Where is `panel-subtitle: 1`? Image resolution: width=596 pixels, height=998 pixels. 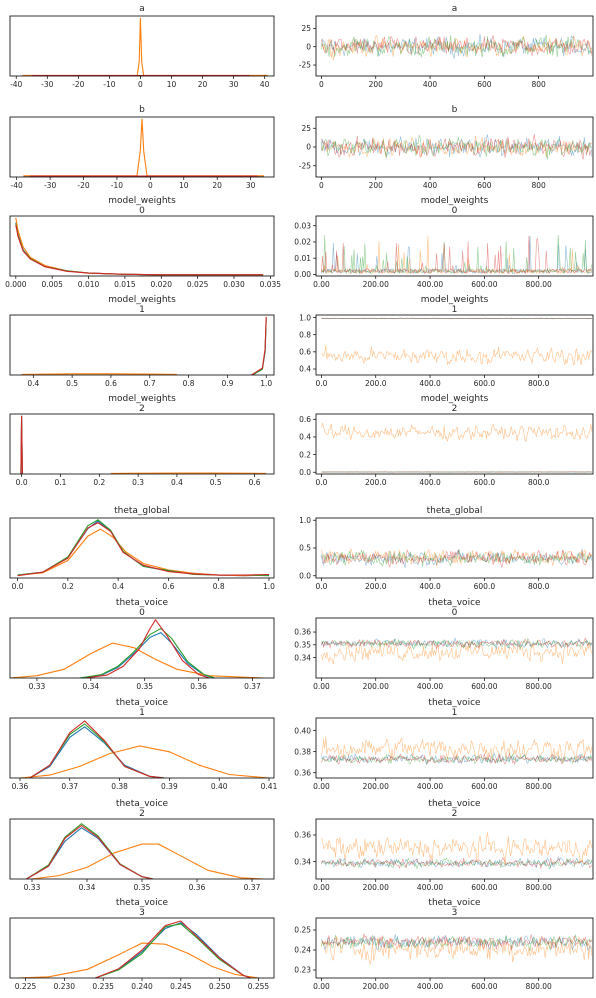 panel-subtitle: 1 is located at coordinates (142, 713).